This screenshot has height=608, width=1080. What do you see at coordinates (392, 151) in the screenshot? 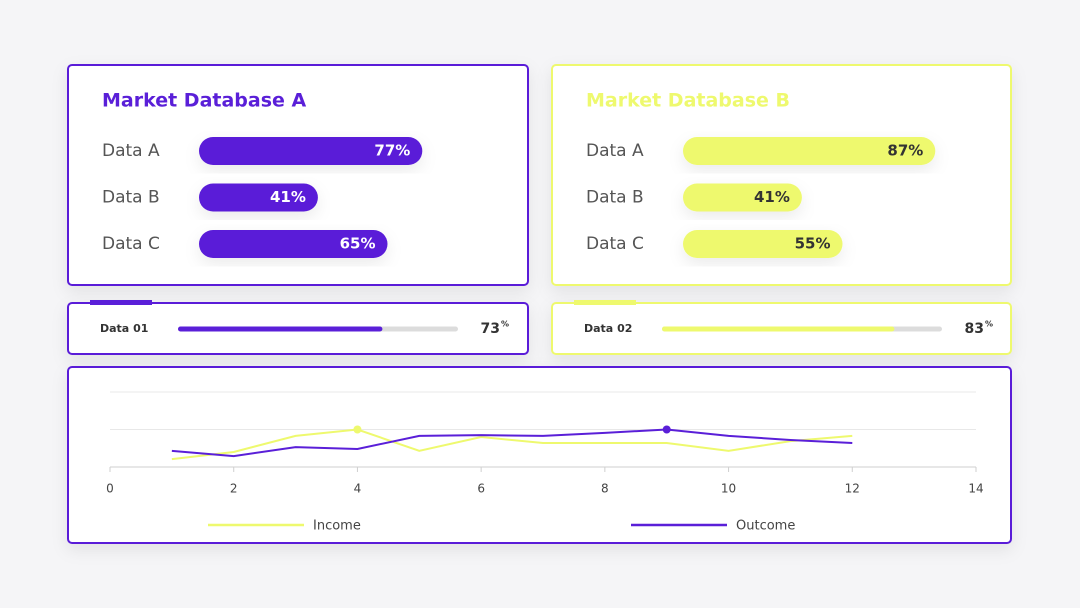
I see `value-label: 77%` at bounding box center [392, 151].